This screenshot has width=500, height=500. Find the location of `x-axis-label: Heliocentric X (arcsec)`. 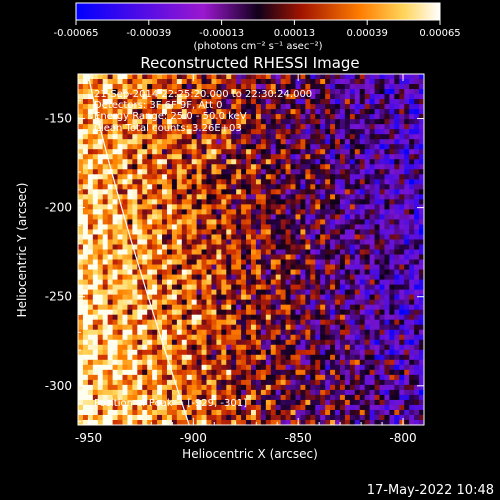

x-axis-label: Heliocentric X (arcsec) is located at coordinates (250, 454).